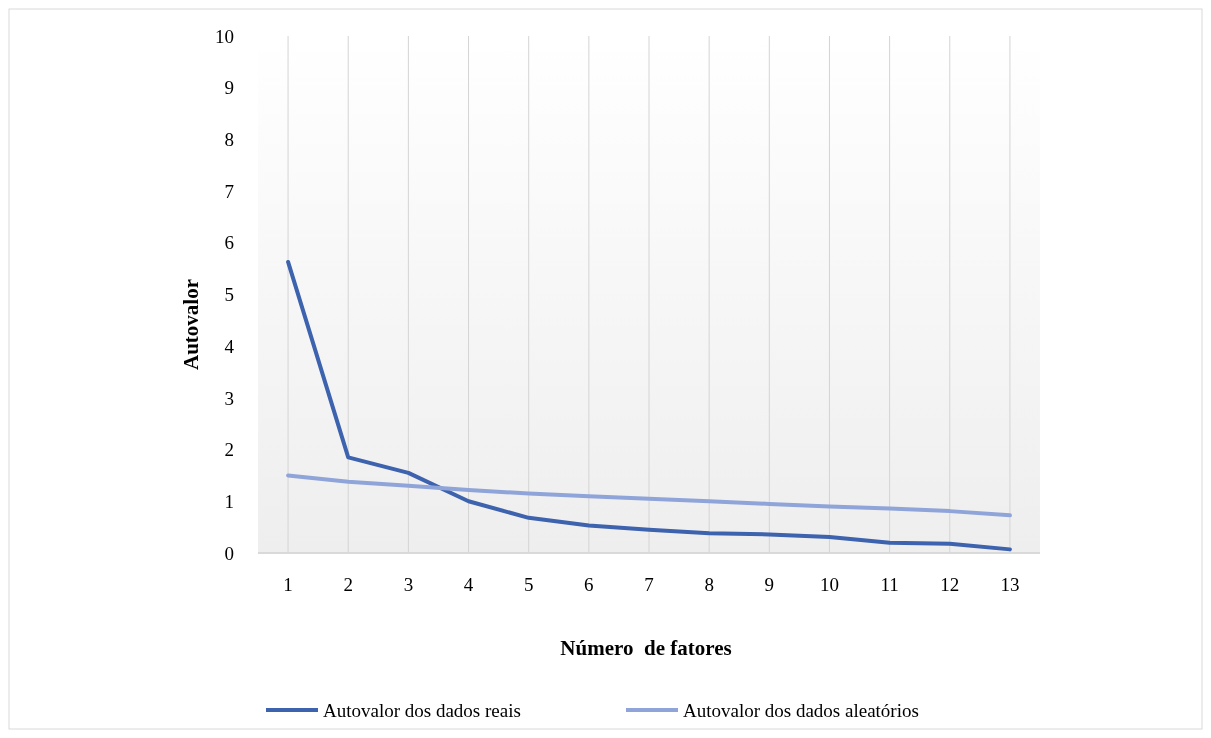 The width and height of the screenshot is (1211, 738). Describe the element at coordinates (829, 584) in the screenshot. I see `x-tick-label: 10` at that location.